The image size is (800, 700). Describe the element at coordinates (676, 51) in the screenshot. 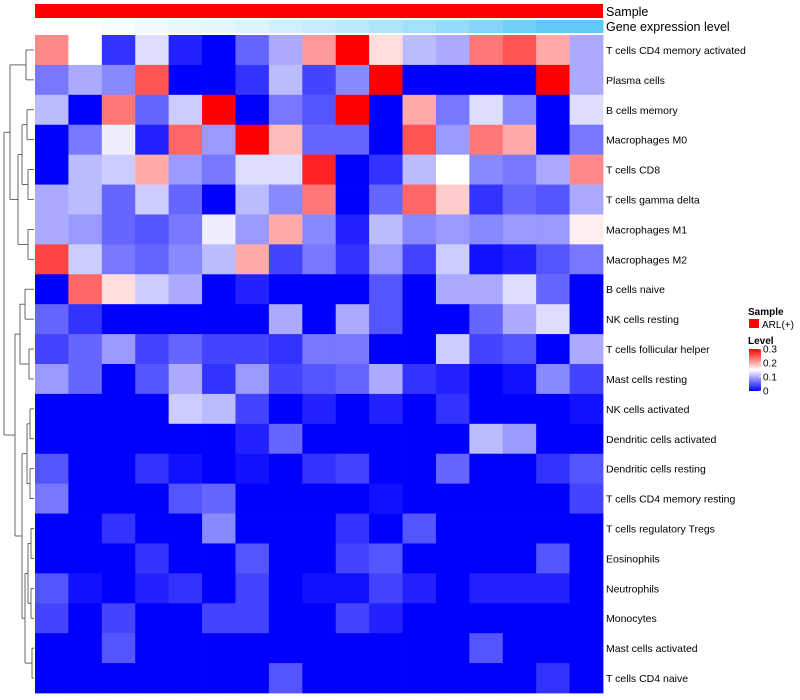

I see `row-label: T cells CD4 memory activated` at that location.